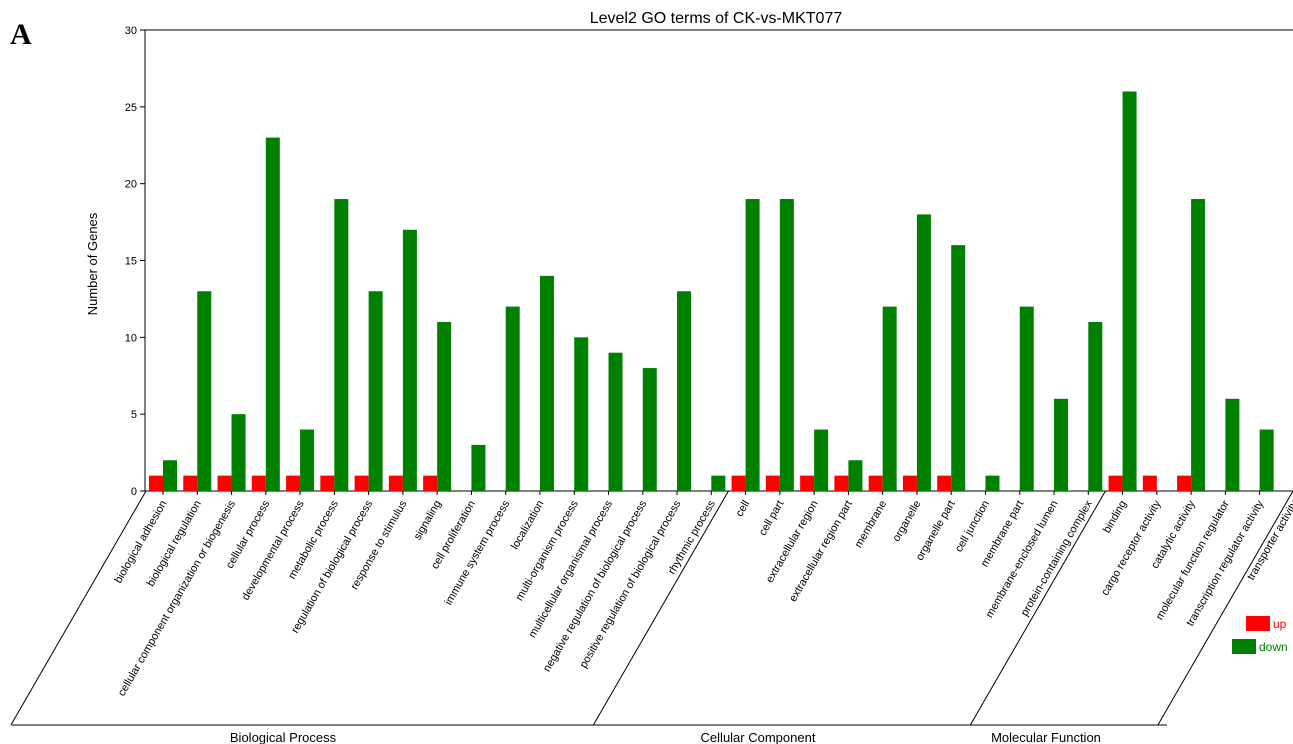 The width and height of the screenshot is (1293, 744). Describe the element at coordinates (1280, 624) in the screenshot. I see `legend-label-up: up` at that location.